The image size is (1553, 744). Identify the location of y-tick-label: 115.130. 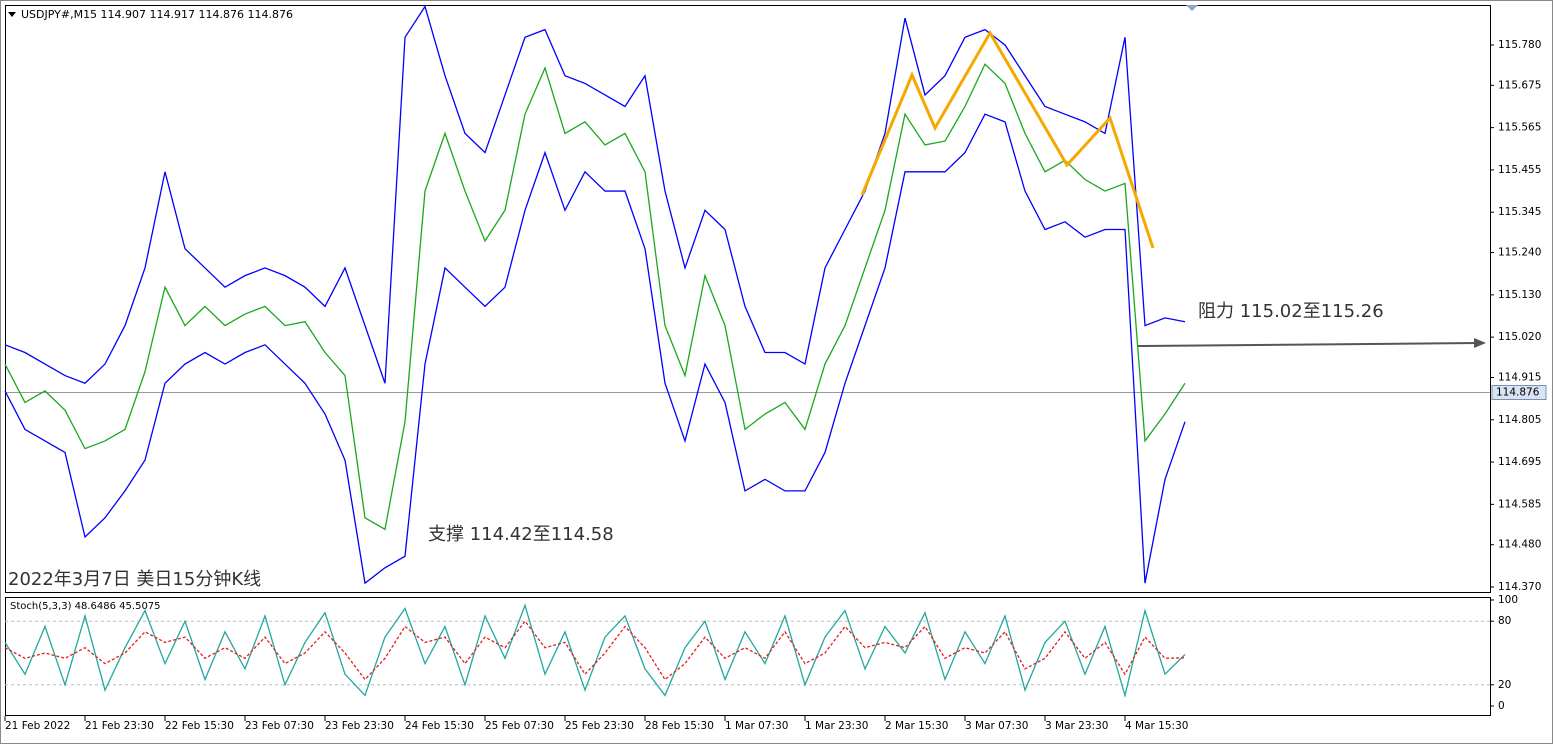
(1519, 295).